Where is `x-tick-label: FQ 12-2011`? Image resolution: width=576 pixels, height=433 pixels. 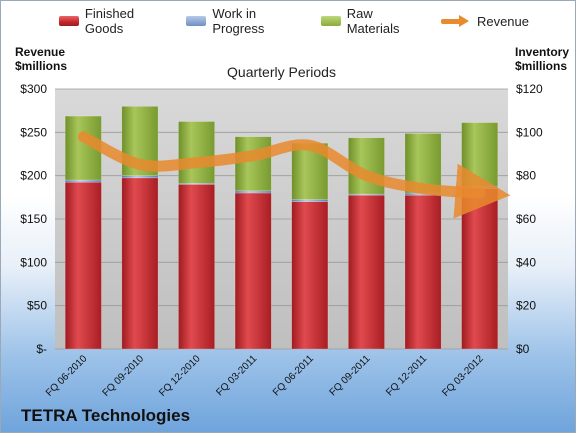
x-tick-label: FQ 12-2011 is located at coordinates (406, 375).